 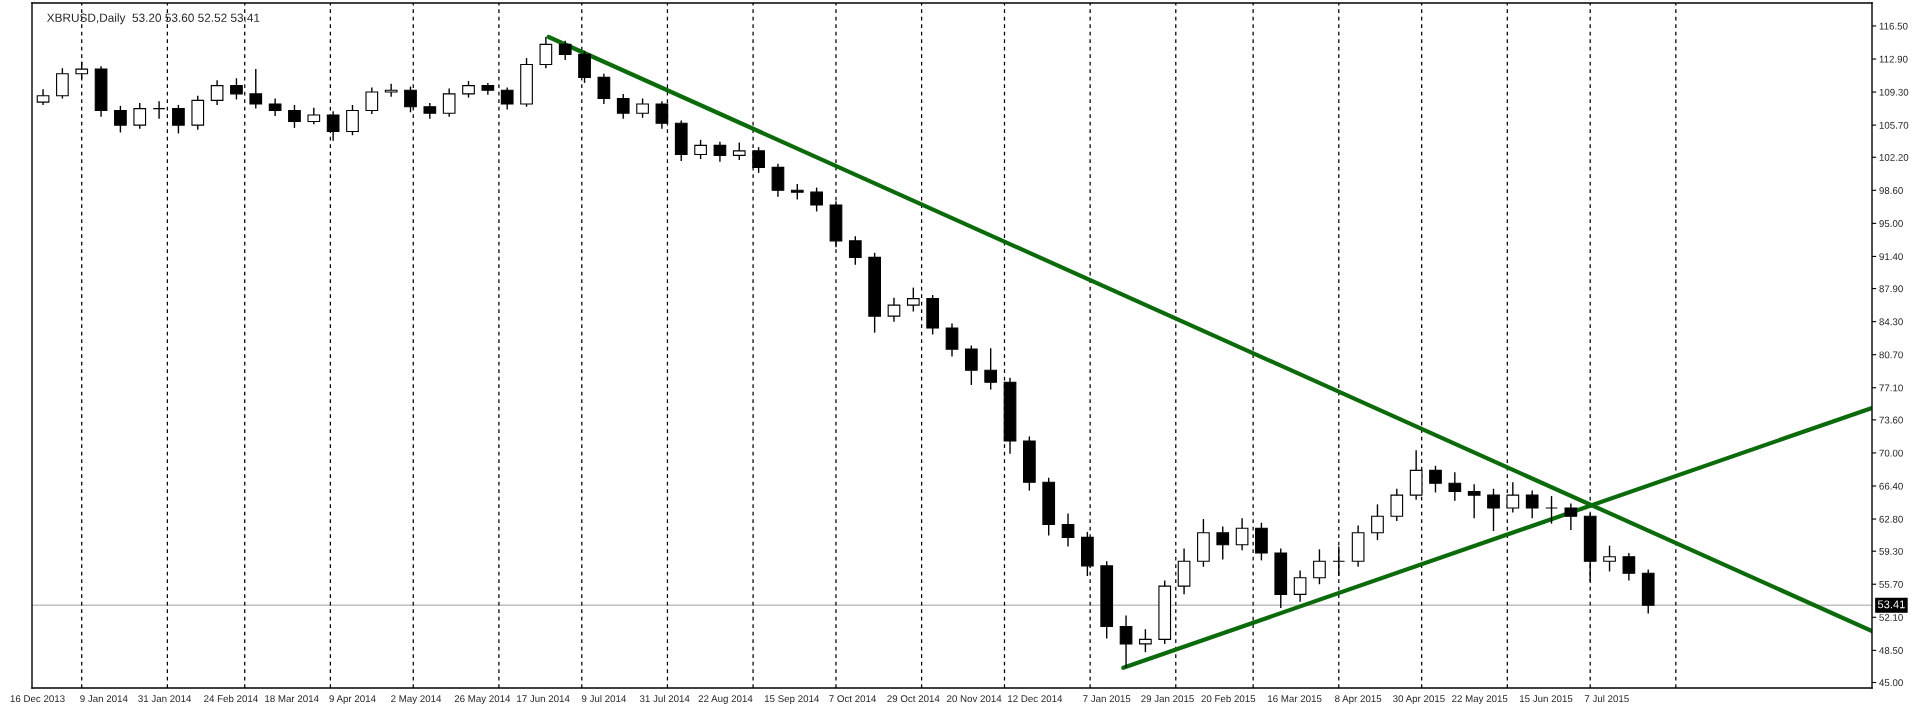 What do you see at coordinates (1358, 700) in the screenshot?
I see `x-tick-label: 8 Apr 2015` at bounding box center [1358, 700].